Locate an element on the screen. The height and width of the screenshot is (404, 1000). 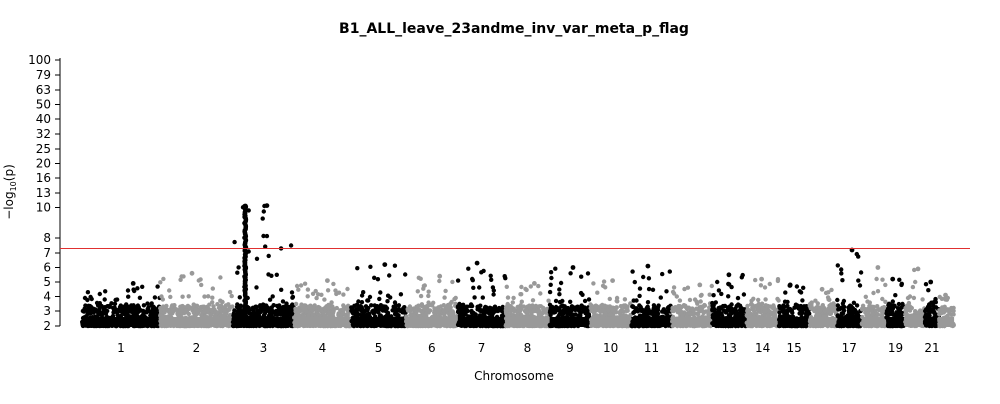
chromosome-7-points is located at coordinates (482, 294).